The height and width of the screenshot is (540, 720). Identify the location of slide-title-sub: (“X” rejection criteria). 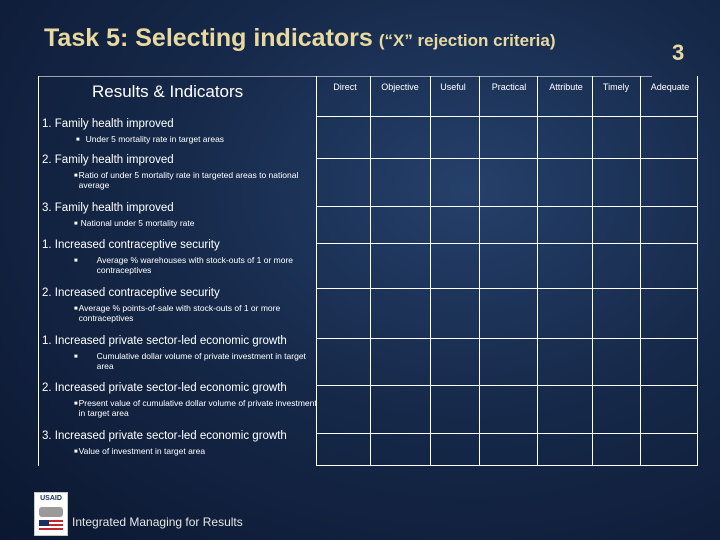
(467, 40).